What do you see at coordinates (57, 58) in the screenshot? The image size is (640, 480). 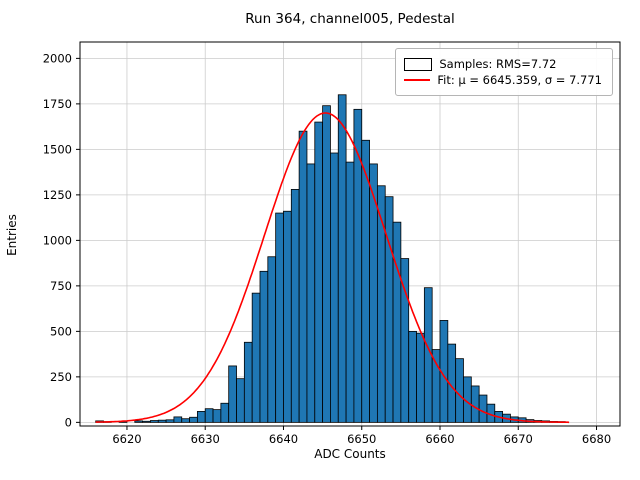 I see `y-tick-label: 2000` at bounding box center [57, 58].